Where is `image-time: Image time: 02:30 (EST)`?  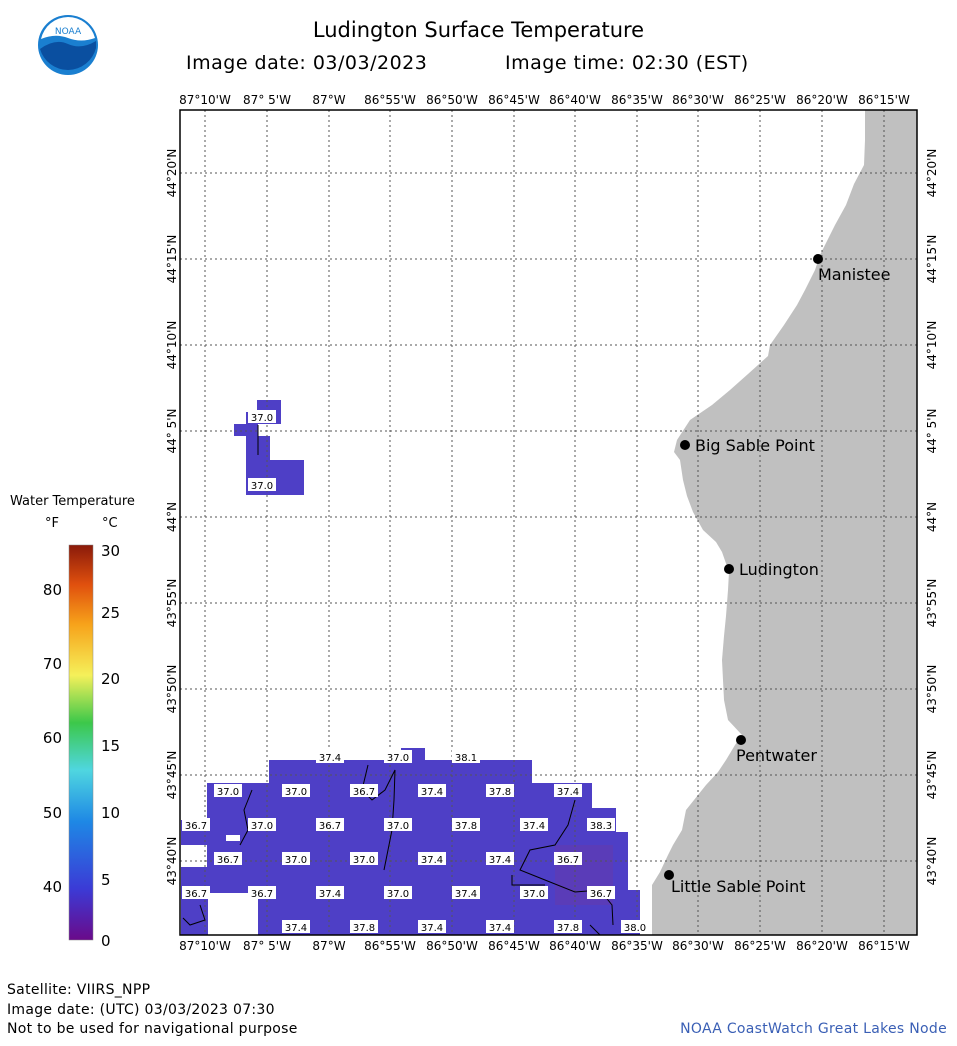
image-time: Image time: 02:30 (EST) is located at coordinates (627, 63).